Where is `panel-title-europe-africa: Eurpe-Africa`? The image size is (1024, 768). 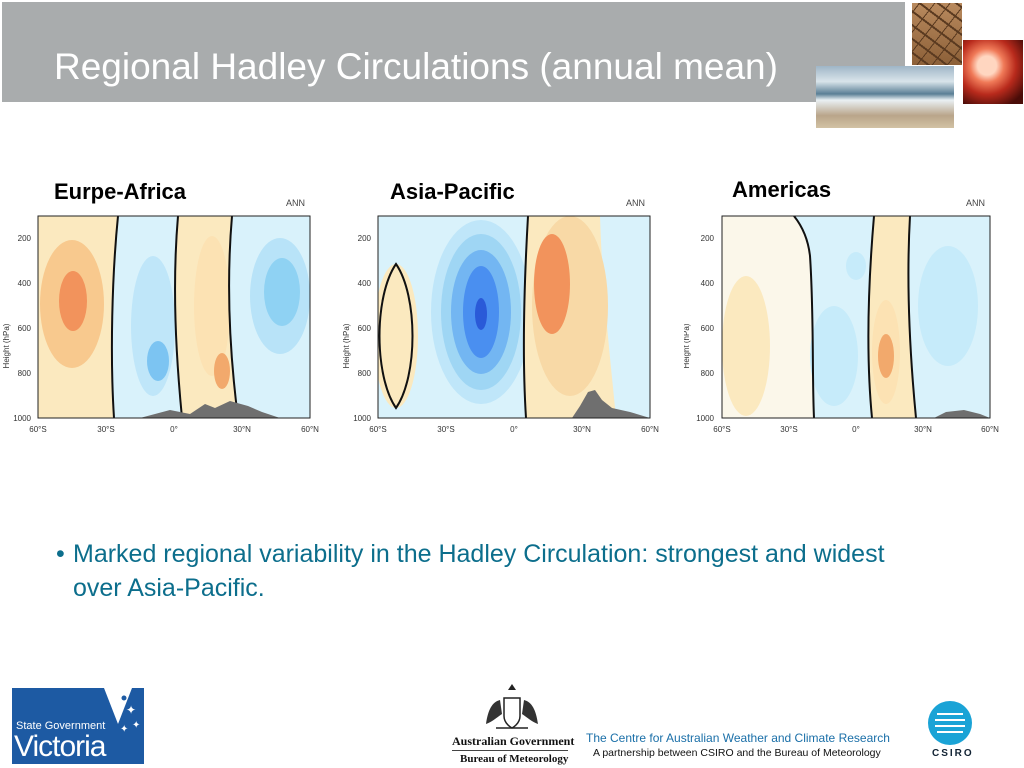
panel-title-europe-africa: Eurpe-Africa is located at coordinates (120, 191).